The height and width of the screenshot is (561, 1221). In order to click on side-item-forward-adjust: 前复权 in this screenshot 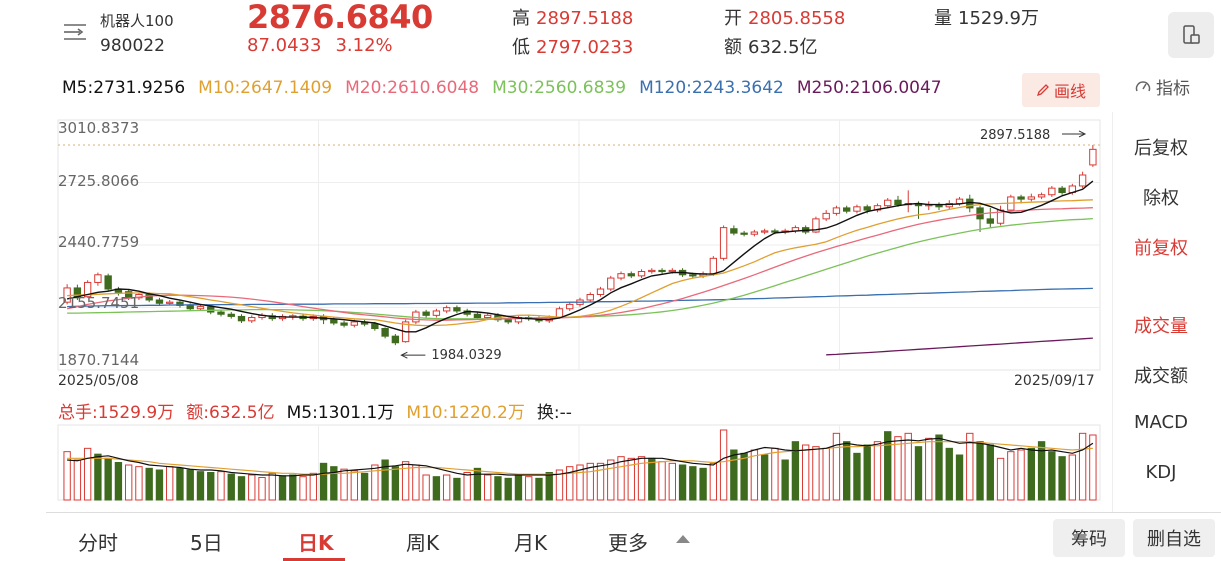, I will do `click(1161, 248)`.